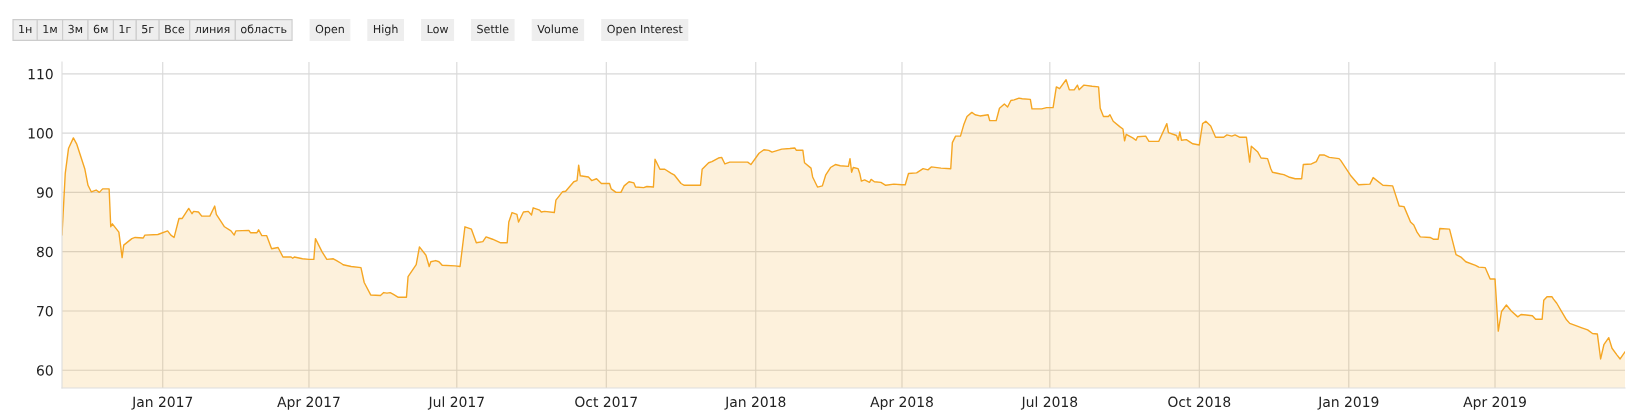 This screenshot has width=1633, height=412. What do you see at coordinates (606, 402) in the screenshot?
I see `x-tick-label: Oct 2017` at bounding box center [606, 402].